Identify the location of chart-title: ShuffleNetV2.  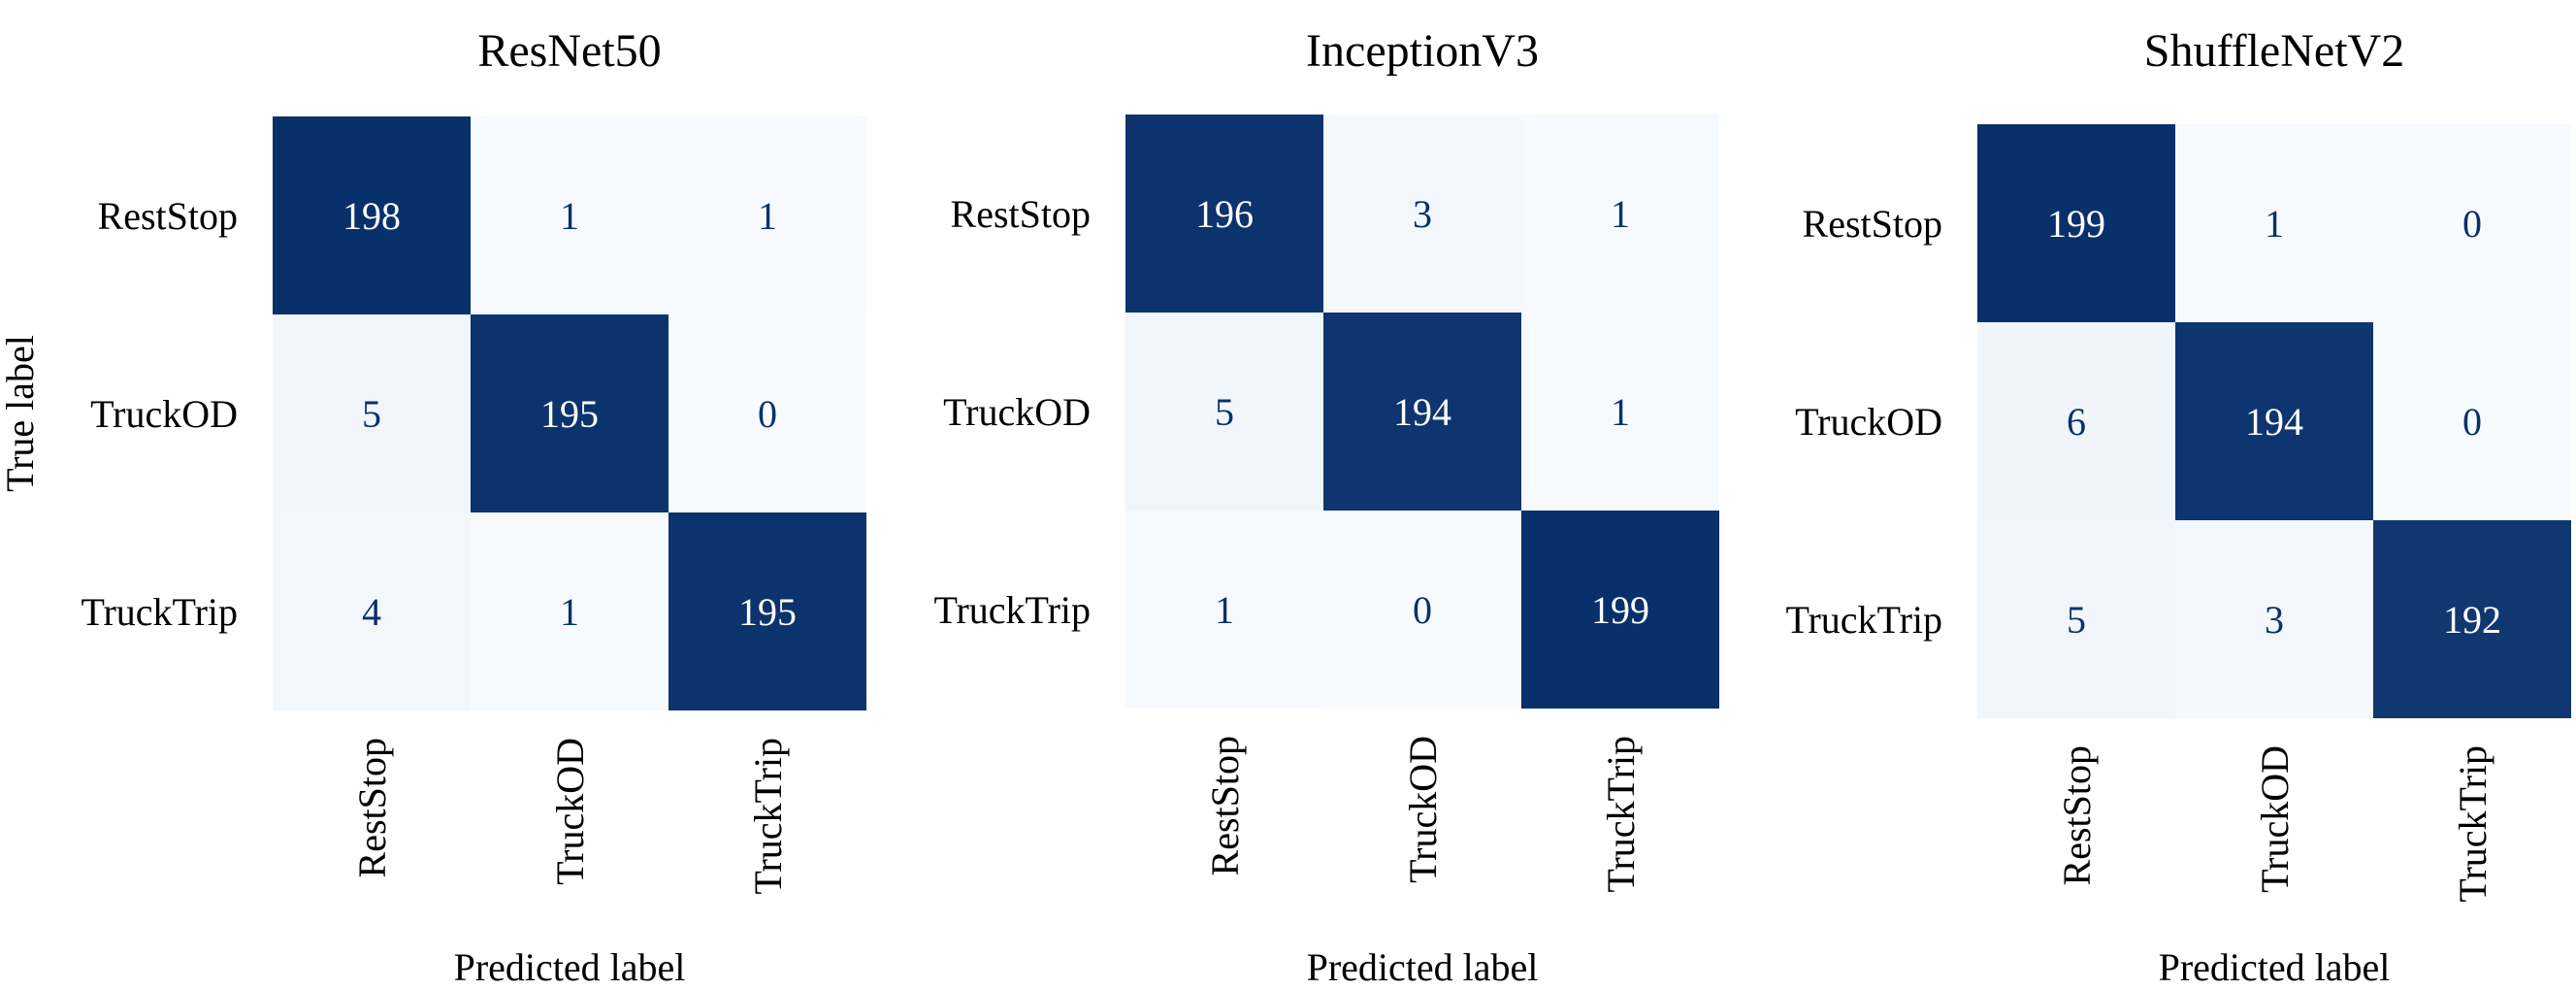
(2274, 51).